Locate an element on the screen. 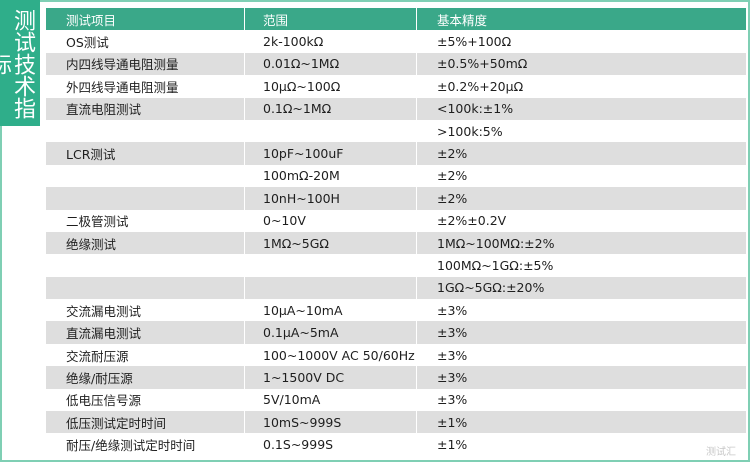  cell-range: 10nH~100H is located at coordinates (330, 198).